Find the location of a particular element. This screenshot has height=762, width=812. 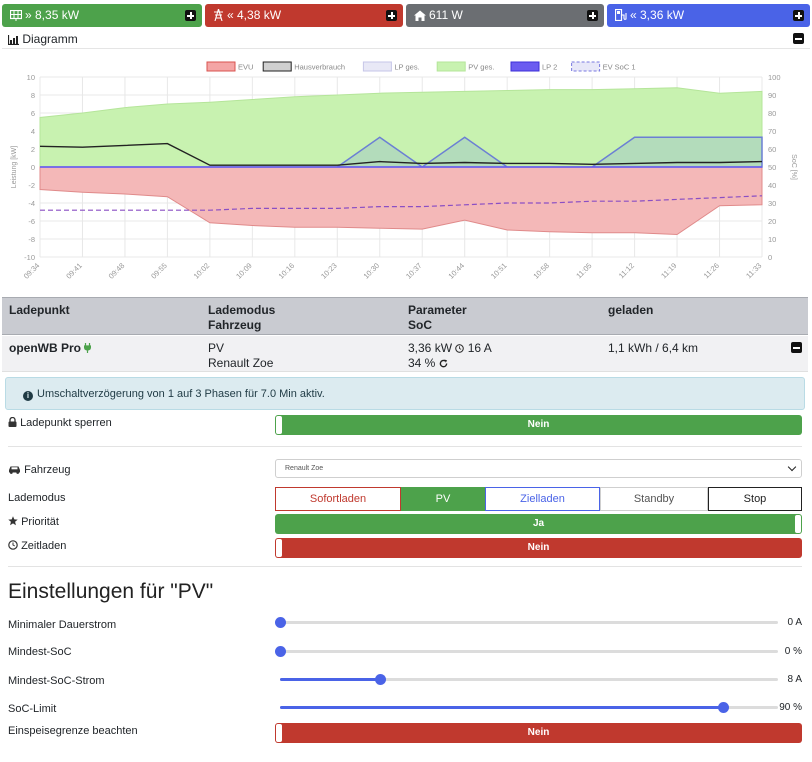

mode-pv-button: PV is located at coordinates (443, 499).